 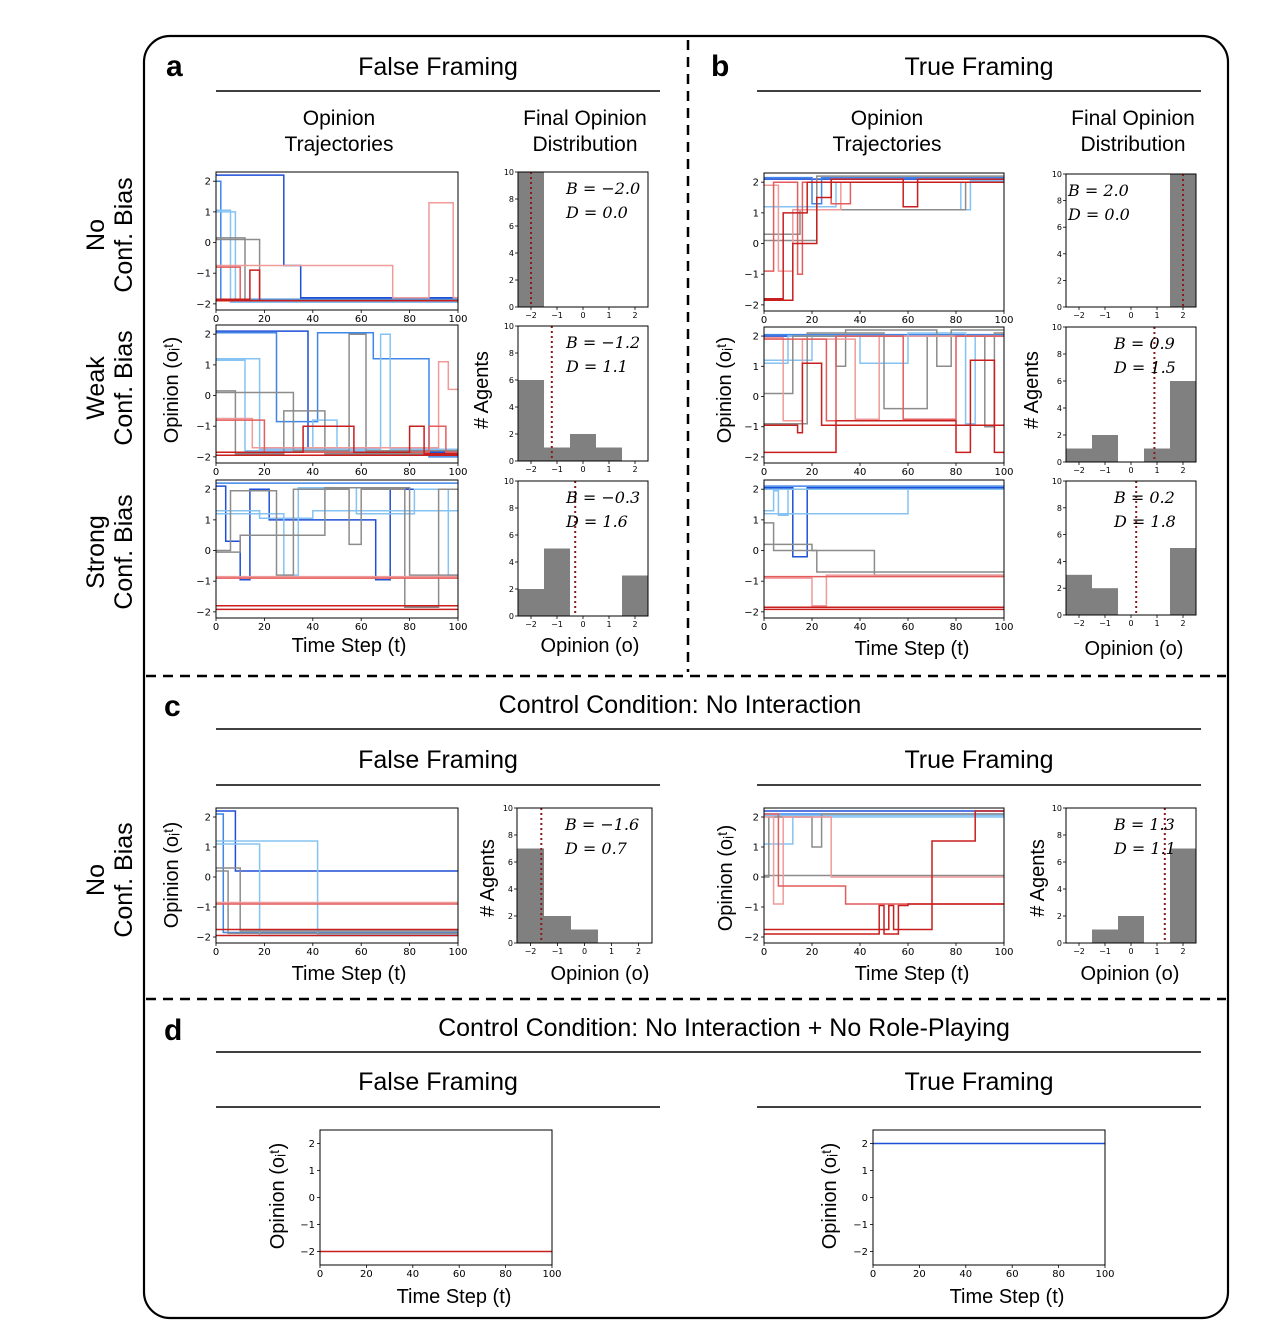 I want to click on a_weak_traj-frame, so click(x=337, y=394).